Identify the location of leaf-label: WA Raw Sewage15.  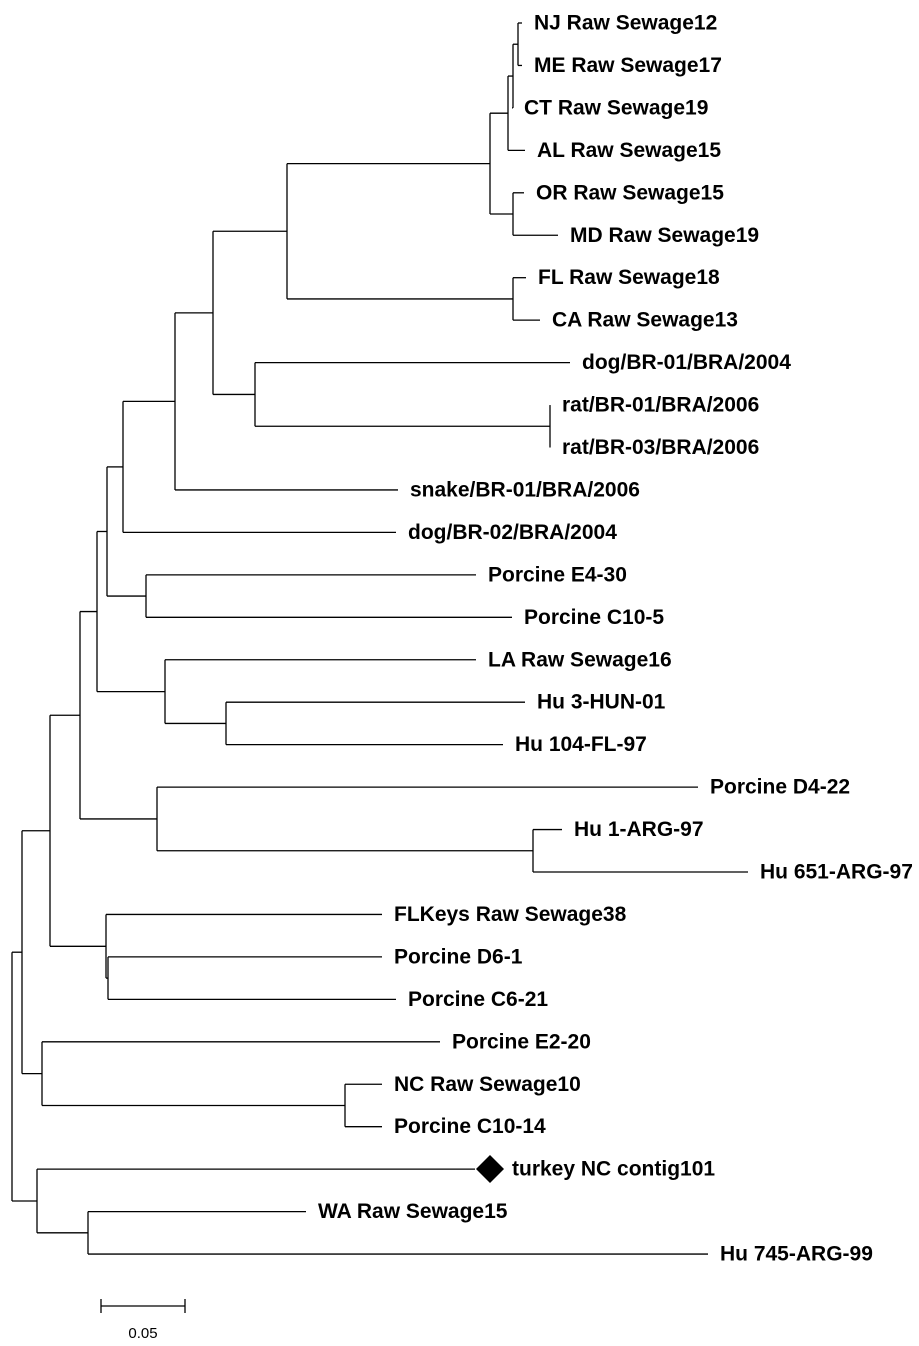
(413, 1211).